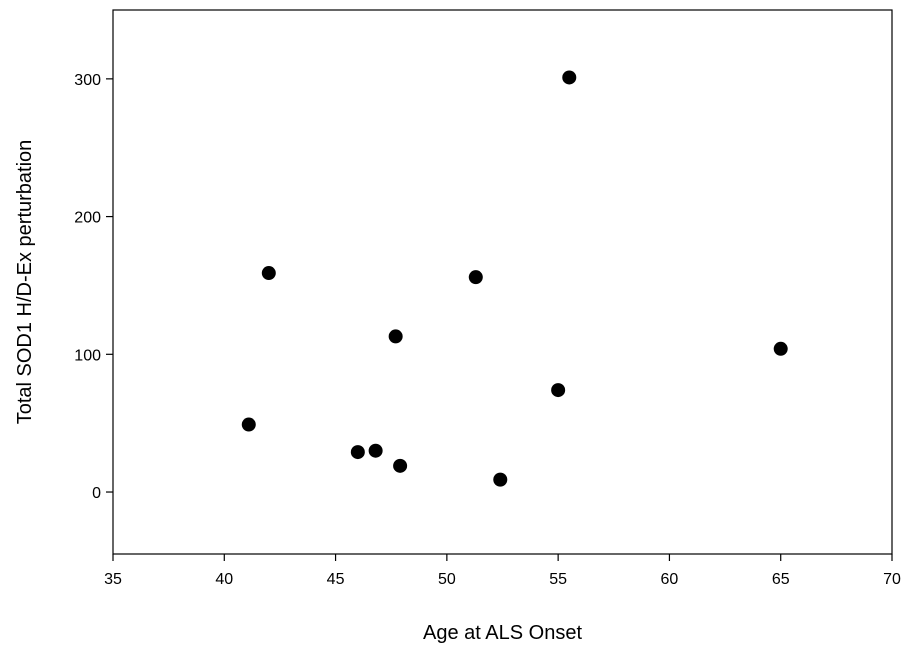 This screenshot has height=652, width=909. I want to click on x-axis-ticks: 35 40 45 50 55 60 65 70, so click(502, 571).